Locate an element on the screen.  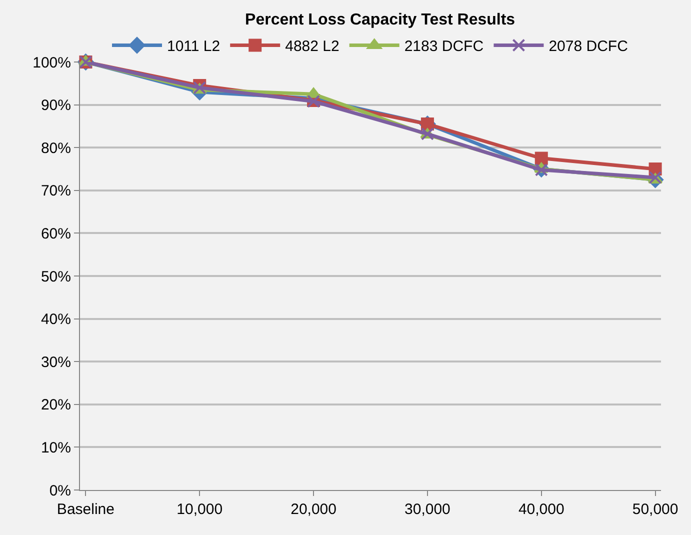
y-tick-label: 100% is located at coordinates (51, 63).